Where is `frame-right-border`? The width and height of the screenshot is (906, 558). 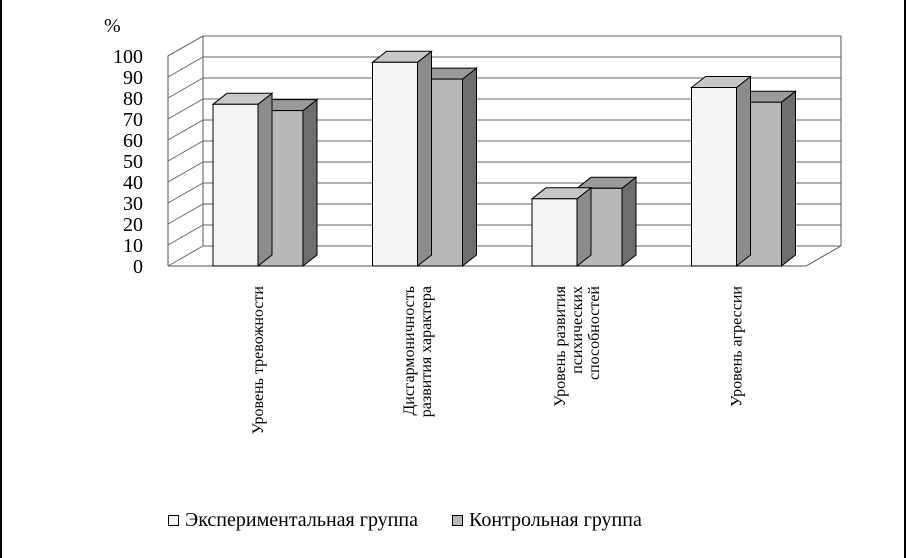
frame-right-border is located at coordinates (905, 279).